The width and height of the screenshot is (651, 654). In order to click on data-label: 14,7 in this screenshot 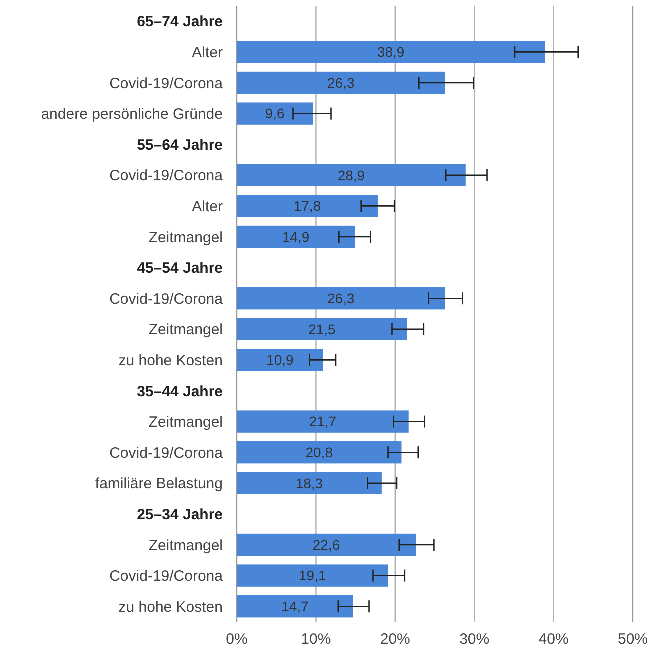, I will do `click(296, 606)`.